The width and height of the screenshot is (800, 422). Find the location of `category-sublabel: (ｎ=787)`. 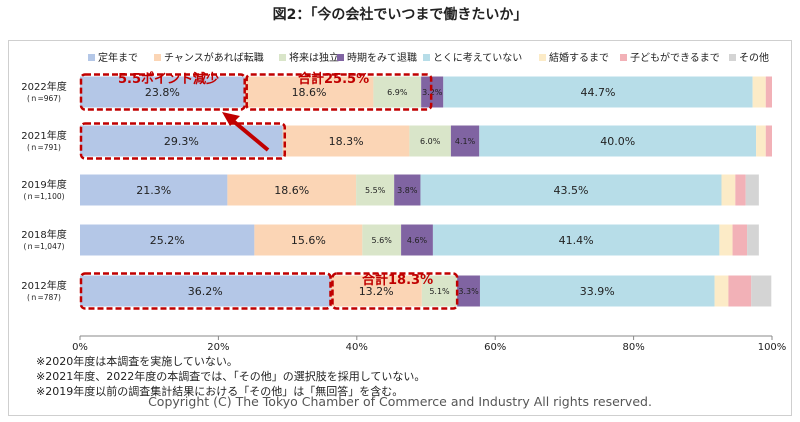

category-sublabel: (ｎ=787) is located at coordinates (44, 297).